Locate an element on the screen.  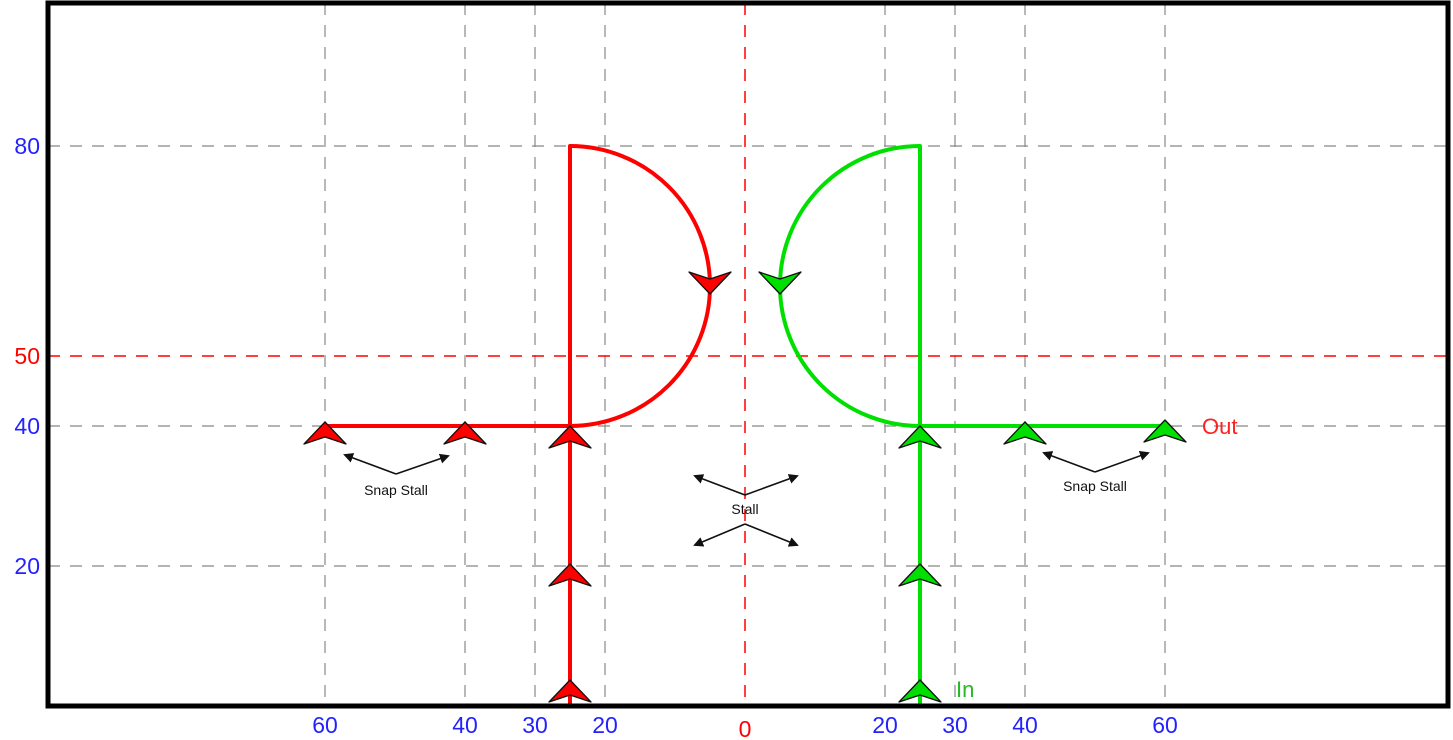
y-axis-tick-labels: 20 40 50 80 is located at coordinates (27, 356).